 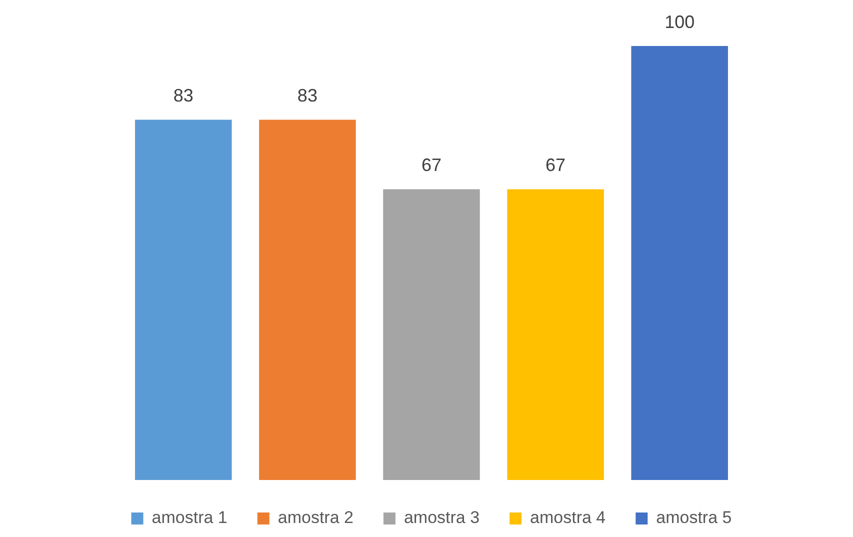 What do you see at coordinates (568, 518) in the screenshot?
I see `legend-label: amostra 4` at bounding box center [568, 518].